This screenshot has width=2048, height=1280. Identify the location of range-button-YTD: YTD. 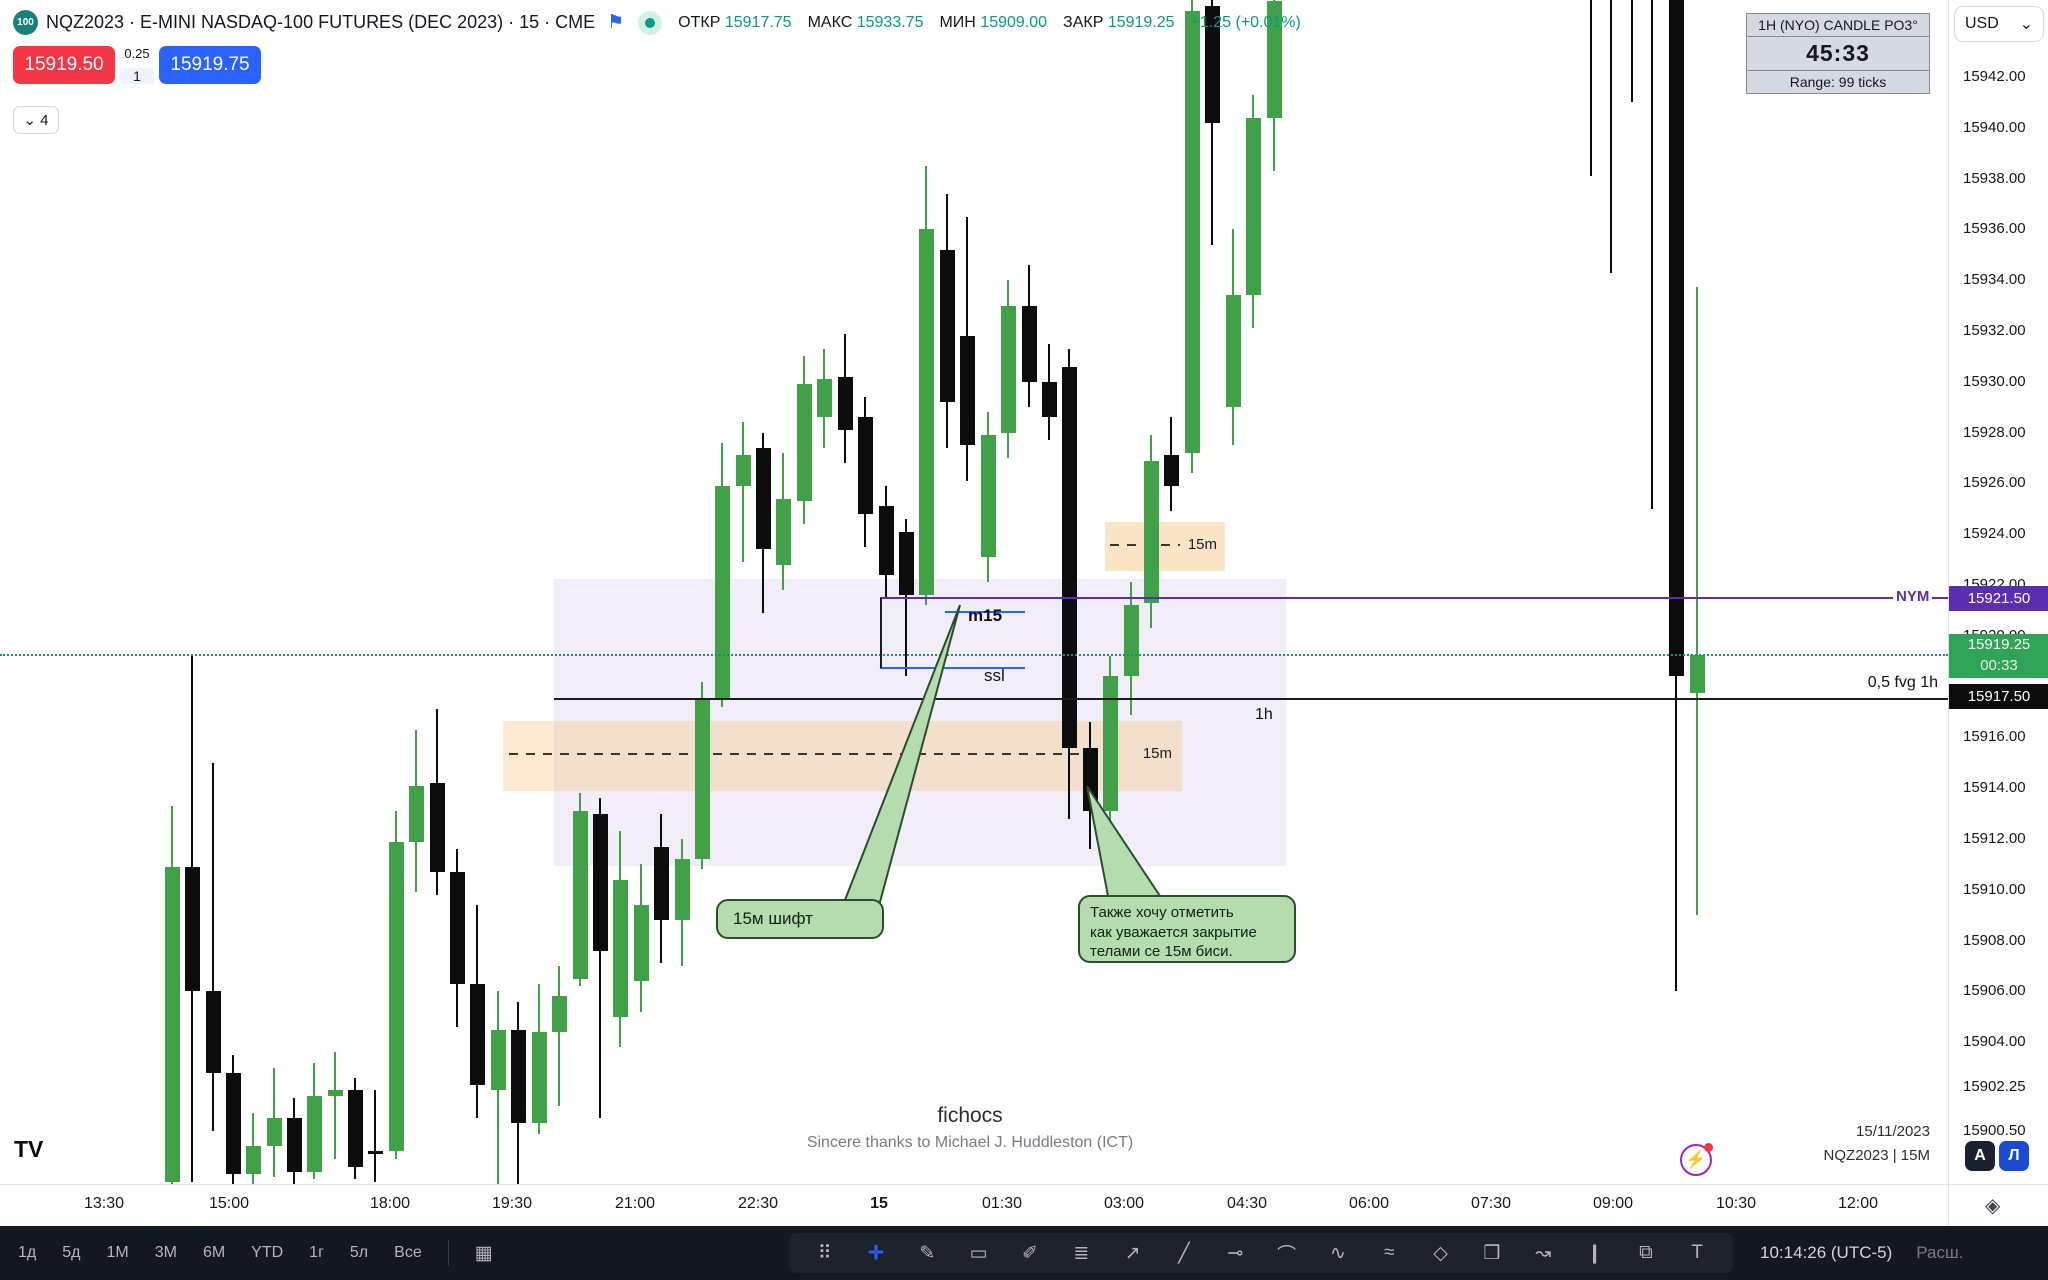
(267, 1252).